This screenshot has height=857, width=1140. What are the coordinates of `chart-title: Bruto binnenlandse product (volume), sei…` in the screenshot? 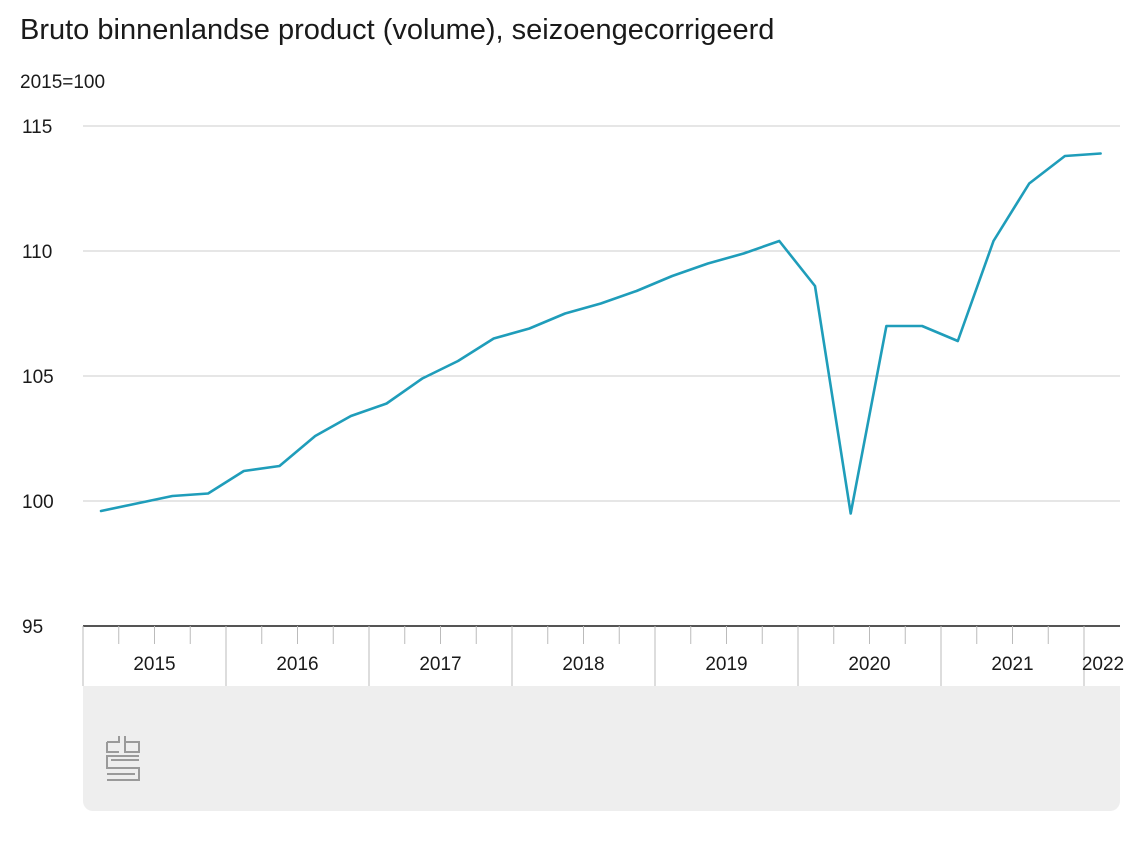 It's located at (397, 30).